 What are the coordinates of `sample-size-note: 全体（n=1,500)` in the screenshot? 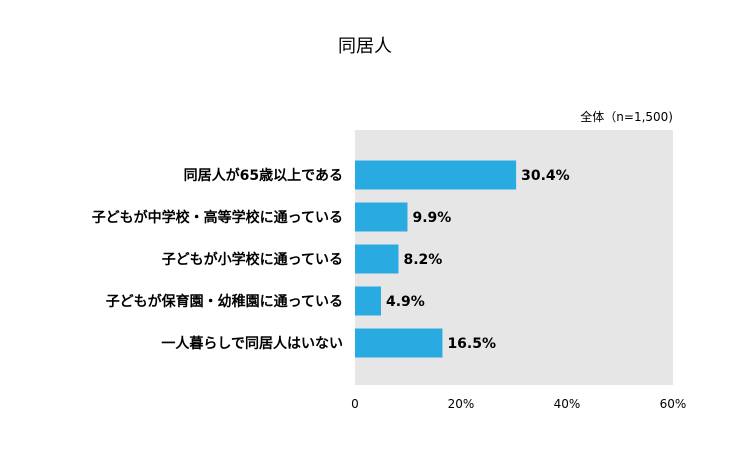 It's located at (626, 116).